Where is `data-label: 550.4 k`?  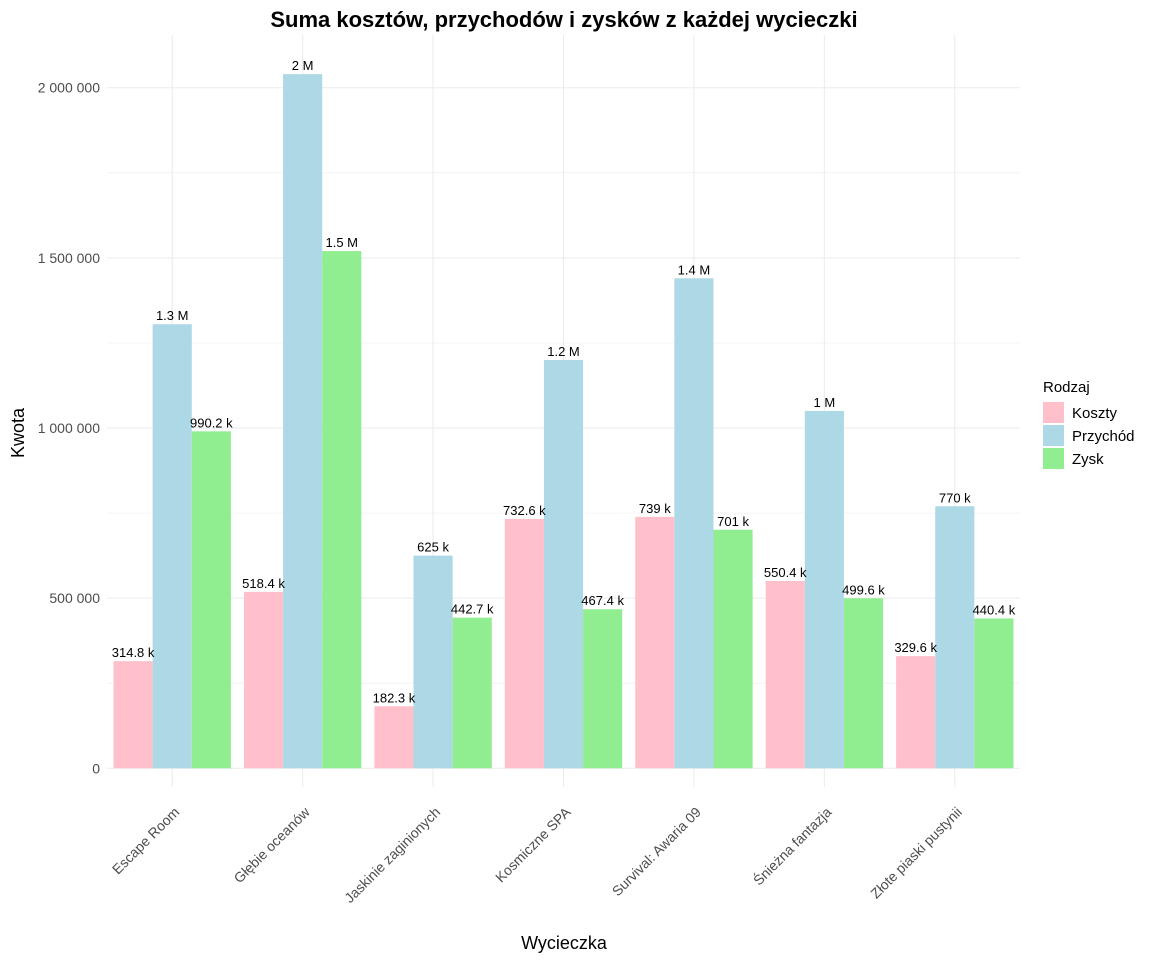 data-label: 550.4 k is located at coordinates (785, 572).